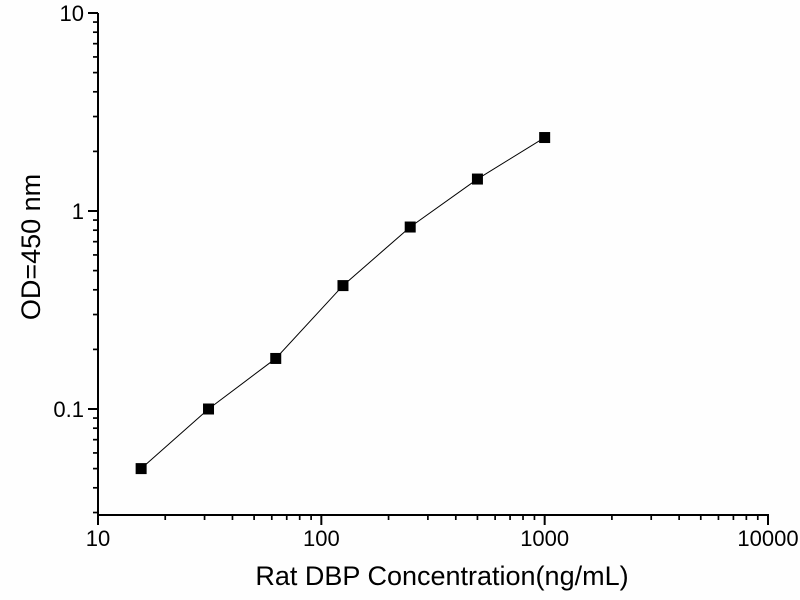  Describe the element at coordinates (78, 211) in the screenshot. I see `y-tick-label: 1` at that location.